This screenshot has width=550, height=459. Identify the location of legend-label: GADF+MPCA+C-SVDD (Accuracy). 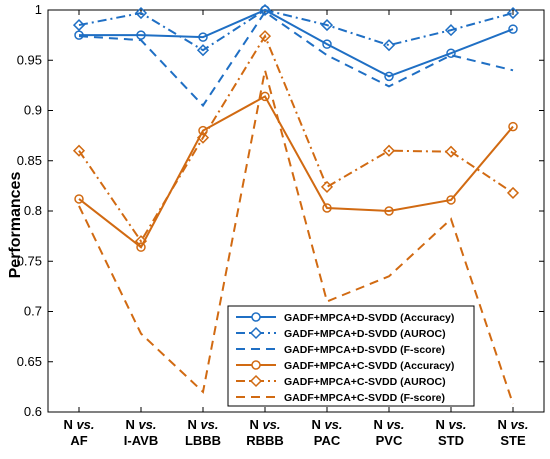
(369, 366).